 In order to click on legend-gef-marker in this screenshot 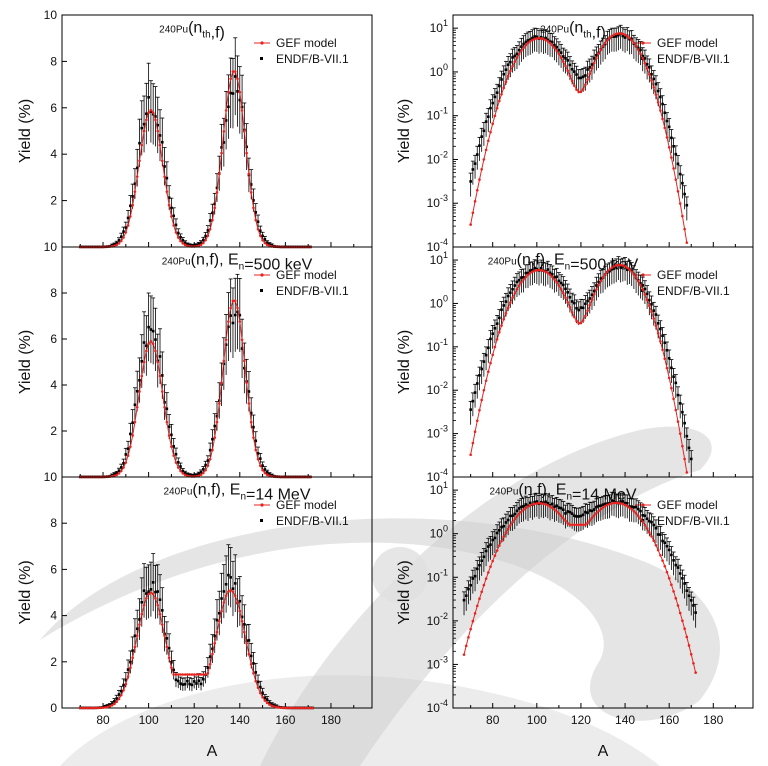, I will do `click(643, 505)`.